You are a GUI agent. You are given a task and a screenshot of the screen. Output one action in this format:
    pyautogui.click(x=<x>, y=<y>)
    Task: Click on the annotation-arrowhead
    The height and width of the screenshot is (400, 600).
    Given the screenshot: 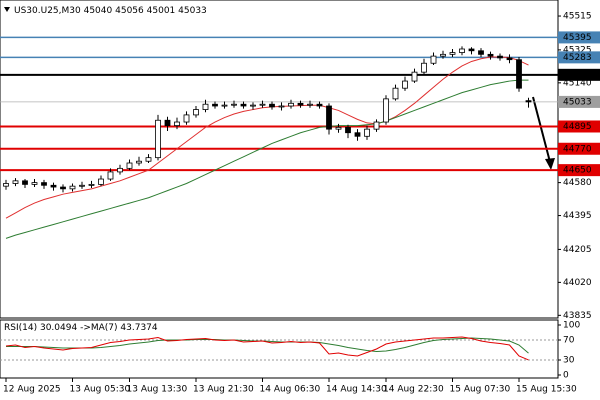 What is the action you would take?
    pyautogui.click(x=550, y=164)
    